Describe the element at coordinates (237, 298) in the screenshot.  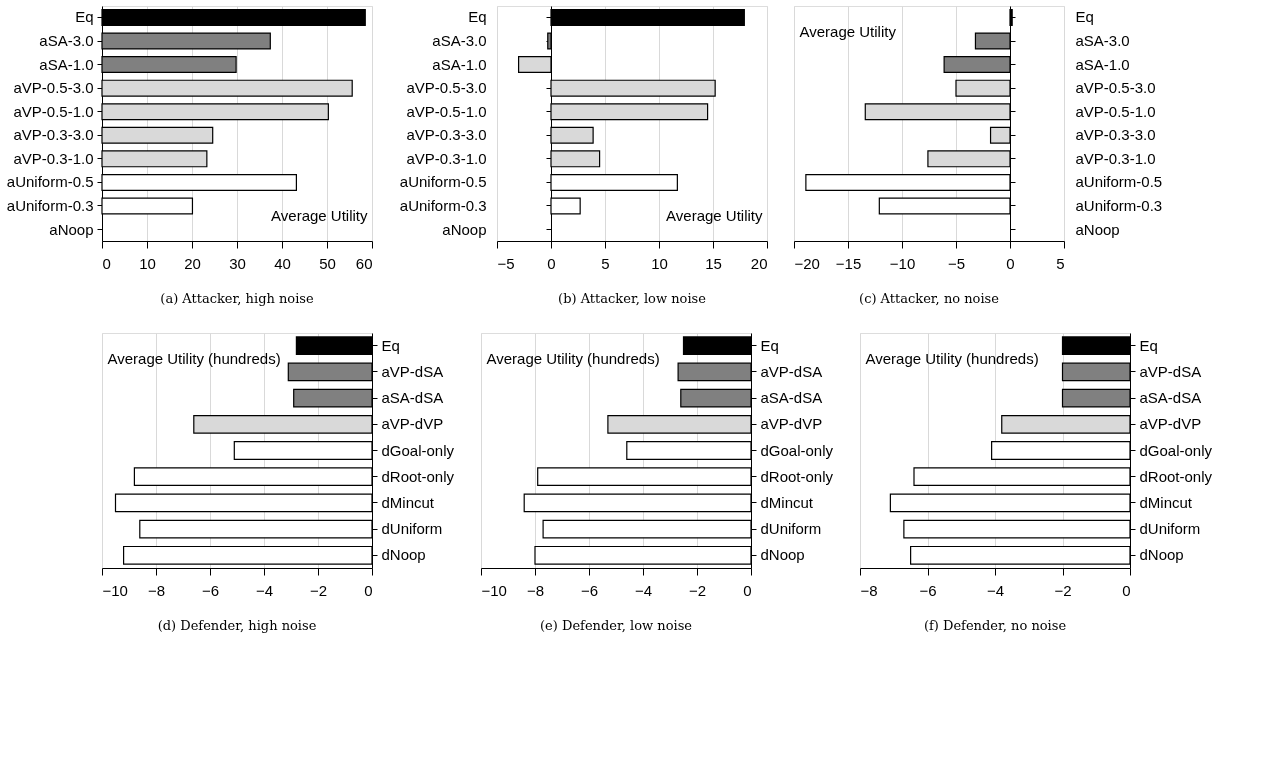
I see `text: (a) Attacker, high noise` at that location.